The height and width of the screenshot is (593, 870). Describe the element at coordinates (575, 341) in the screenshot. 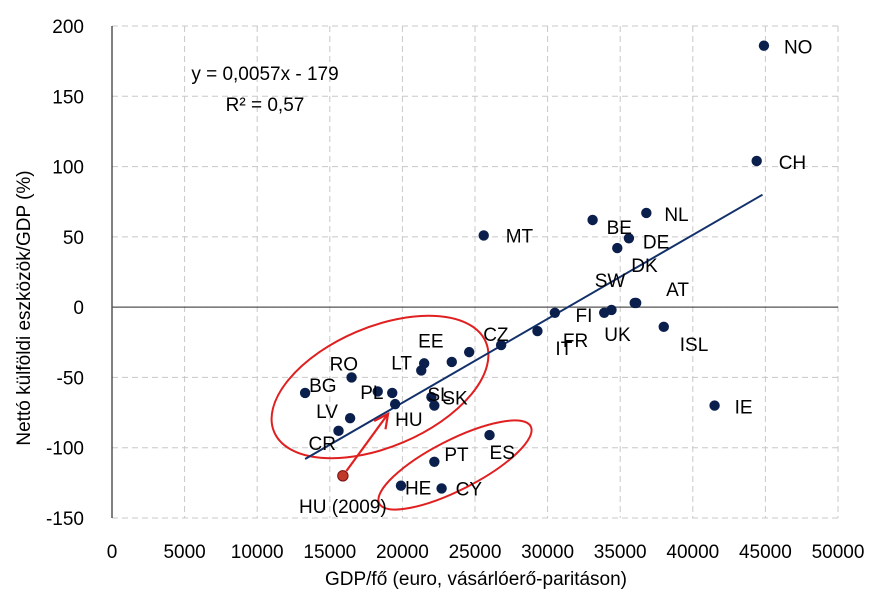

I see `label-fr: FR` at that location.